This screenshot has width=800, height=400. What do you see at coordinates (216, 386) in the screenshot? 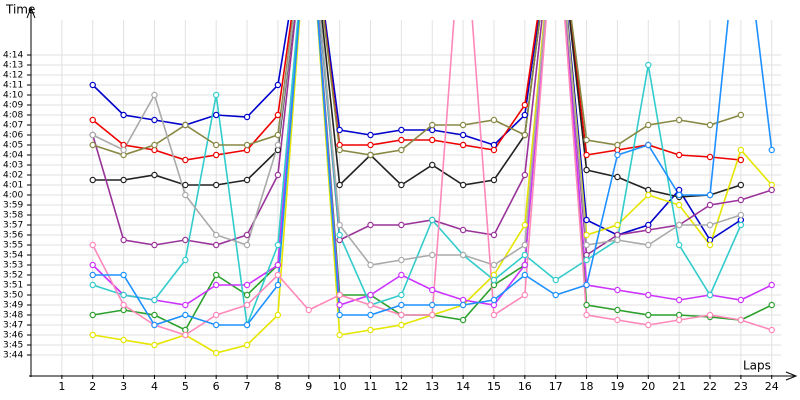
I see `x-tick-label: 6` at bounding box center [216, 386].